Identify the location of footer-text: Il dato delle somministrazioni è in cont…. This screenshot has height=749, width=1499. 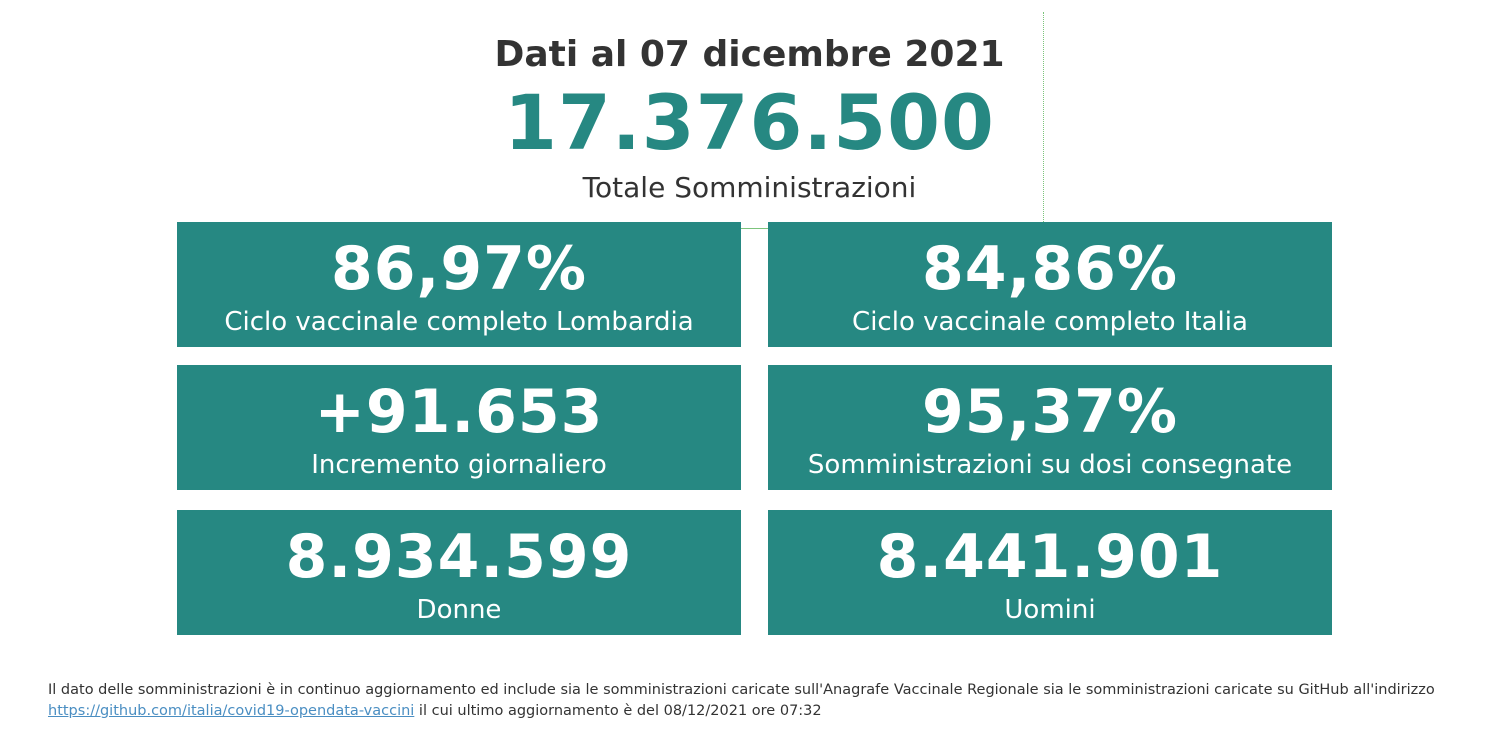
(741, 690).